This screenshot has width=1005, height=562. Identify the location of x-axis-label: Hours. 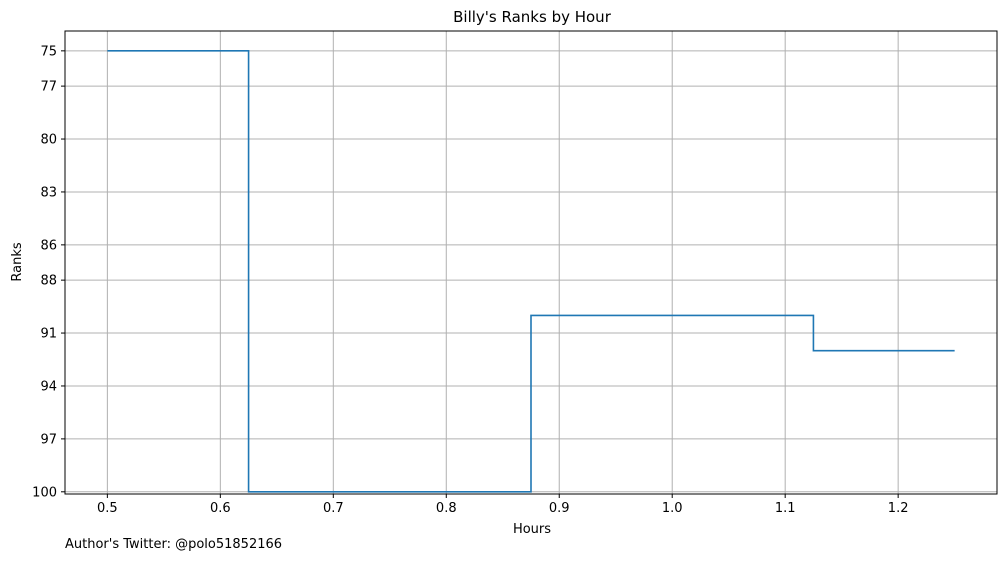
(532, 529).